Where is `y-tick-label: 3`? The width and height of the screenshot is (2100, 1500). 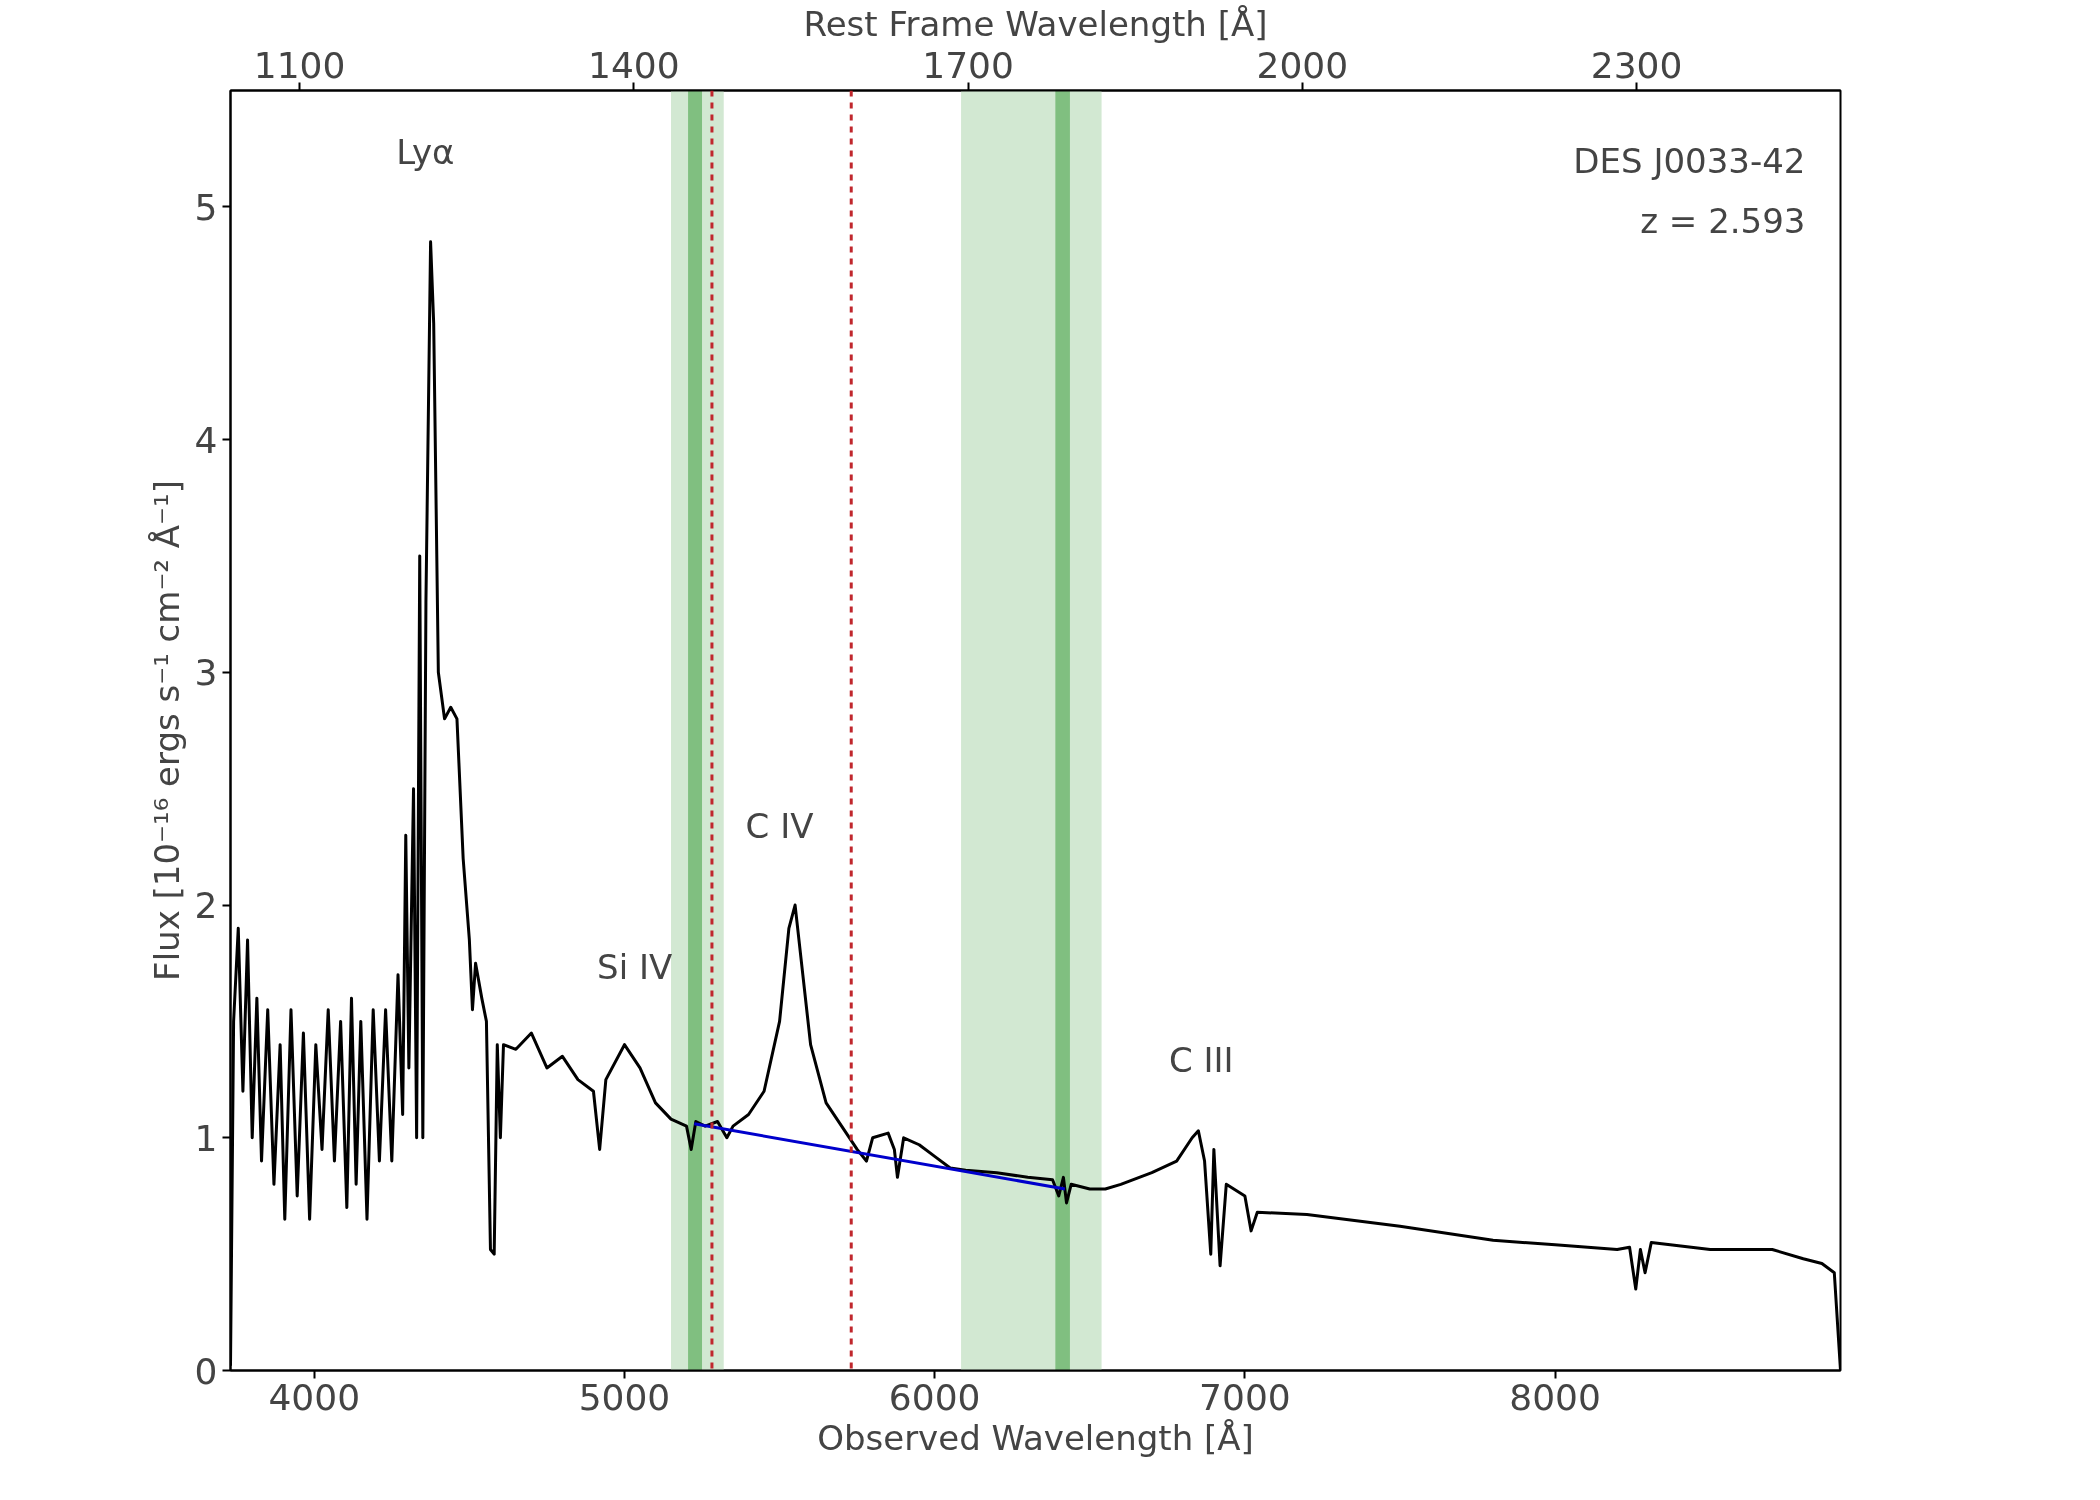 y-tick-label: 3 is located at coordinates (206, 673).